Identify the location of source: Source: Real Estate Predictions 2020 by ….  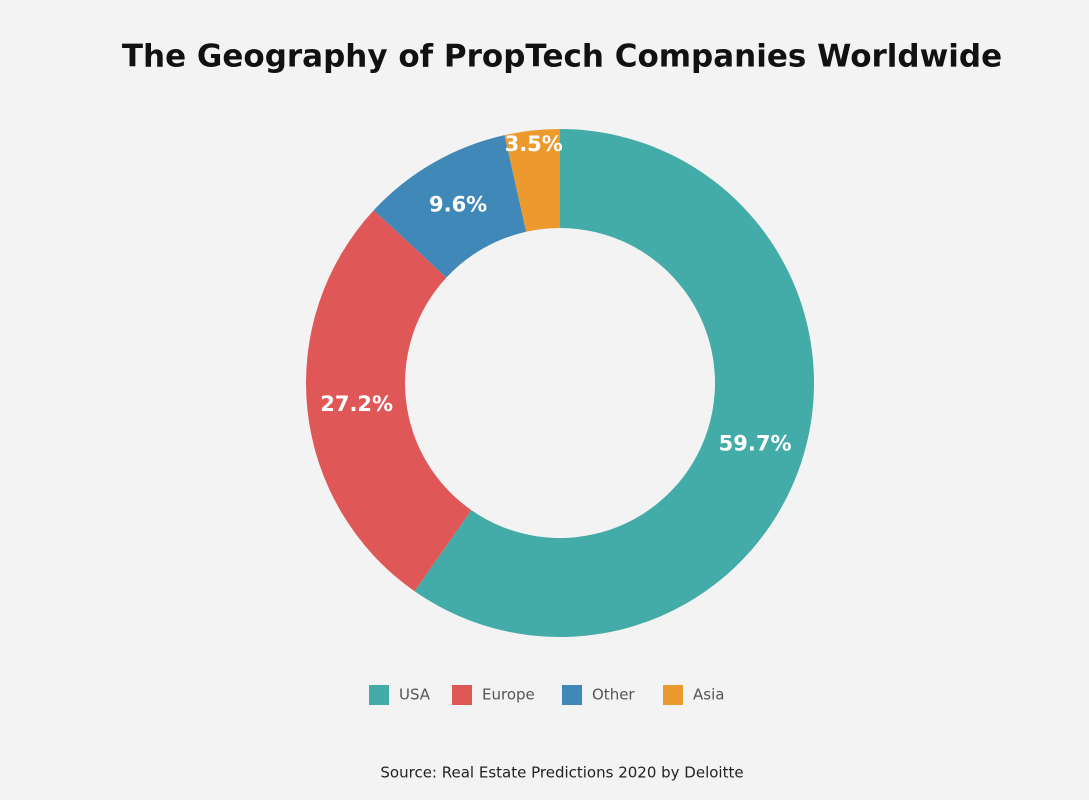
(561, 773).